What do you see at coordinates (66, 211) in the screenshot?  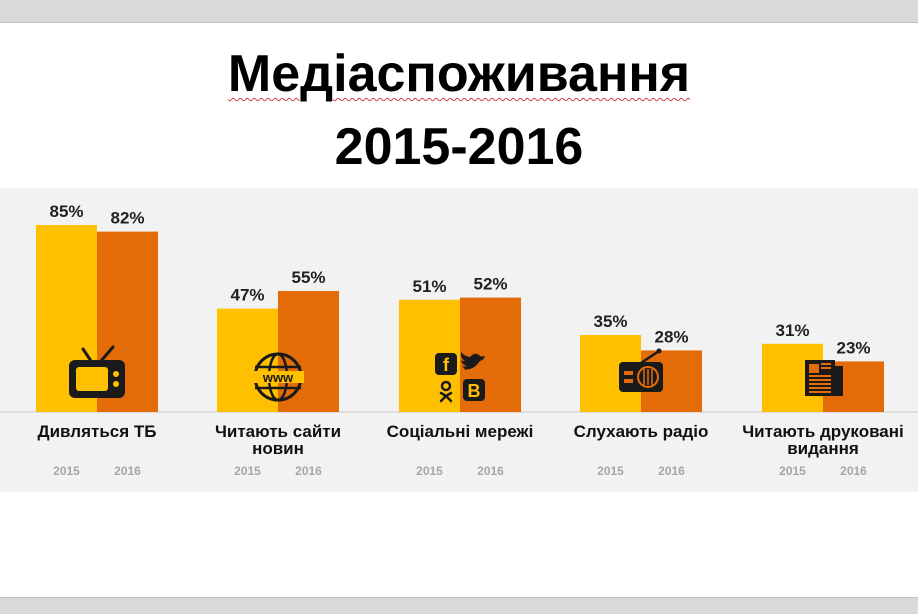 I see `data-label-2015-1: 85%` at bounding box center [66, 211].